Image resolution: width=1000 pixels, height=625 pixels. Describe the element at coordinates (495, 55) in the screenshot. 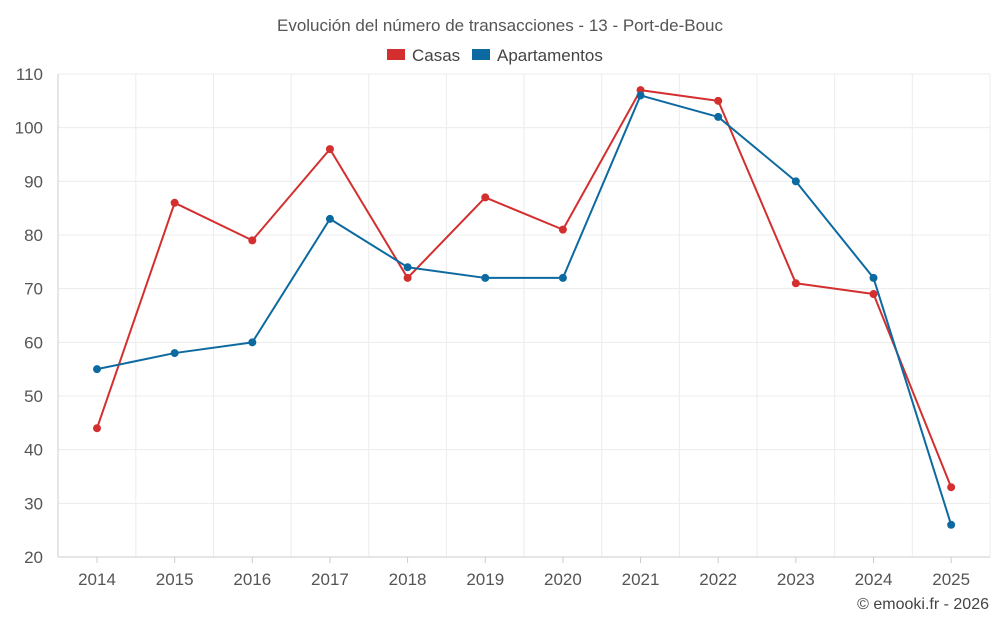

I see `legend: Casas Apartamentos` at that location.